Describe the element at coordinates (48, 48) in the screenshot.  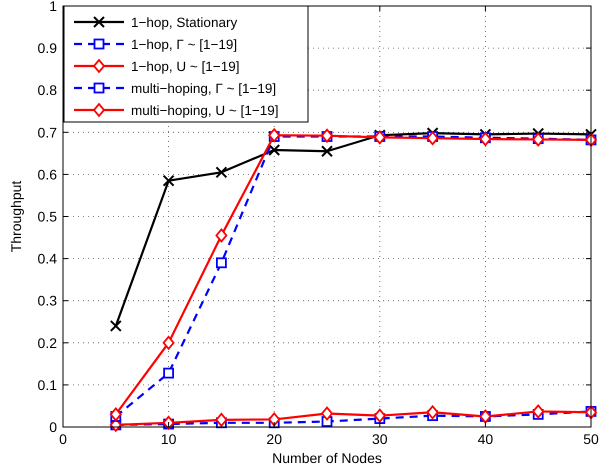
I see `y-tick-label: 0.9` at that location.